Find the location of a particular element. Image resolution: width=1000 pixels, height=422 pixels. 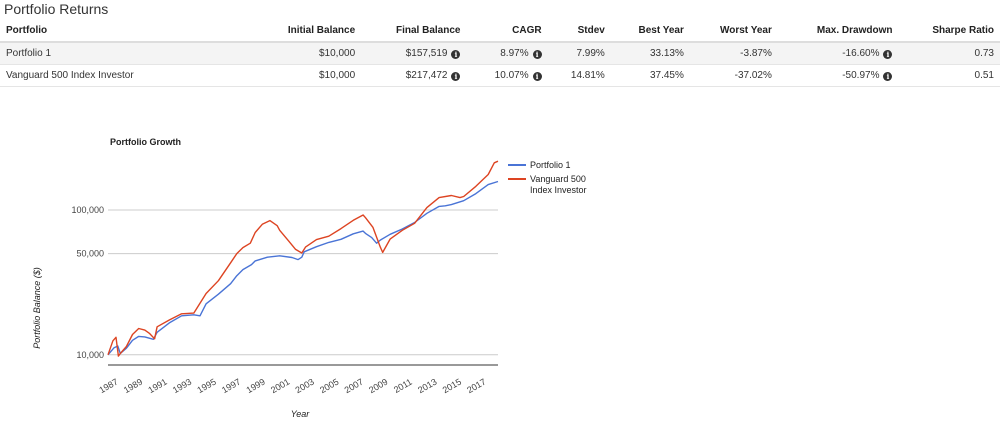

cagr-value: 10.07% is located at coordinates (511, 75).